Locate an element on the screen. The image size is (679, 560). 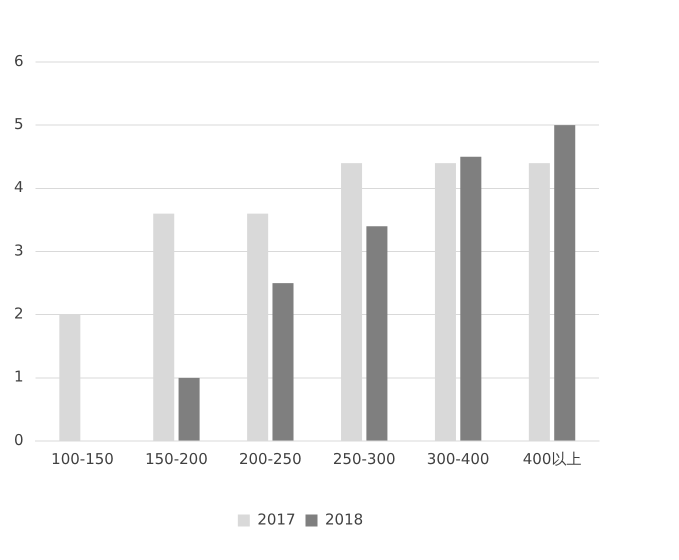
x-tick-label: 250-300 is located at coordinates (364, 459).